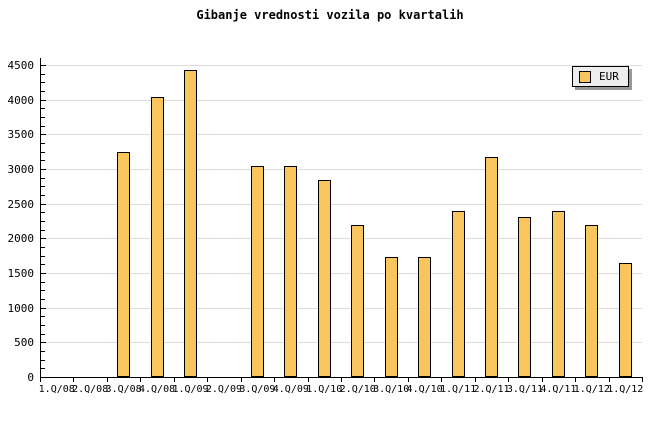 This screenshot has height=440, width=660. Describe the element at coordinates (558, 389) in the screenshot. I see `x-tick-label: 4.Q/11` at that location.